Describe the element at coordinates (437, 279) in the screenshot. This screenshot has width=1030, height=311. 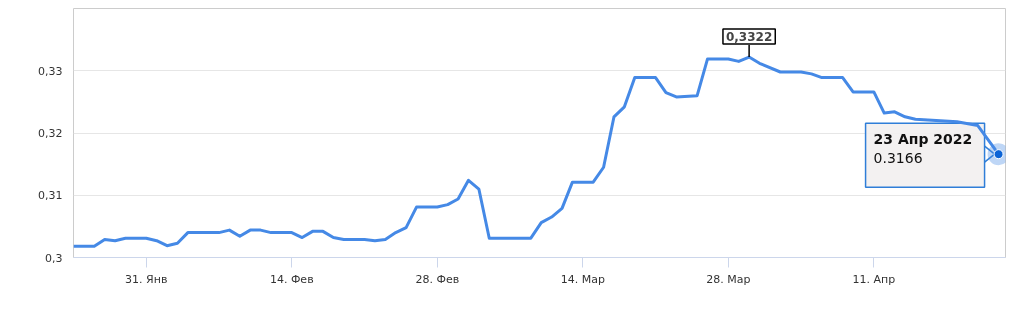
I see `x-tick-label: 28. Фев` at that location.